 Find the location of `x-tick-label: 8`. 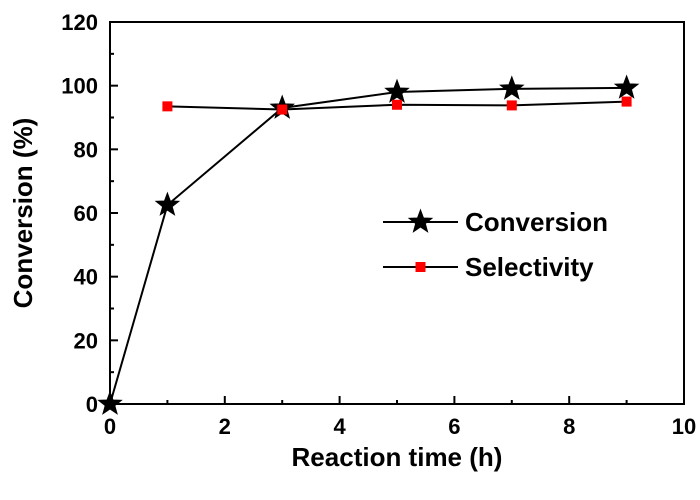

x-tick-label: 8 is located at coordinates (569, 426).